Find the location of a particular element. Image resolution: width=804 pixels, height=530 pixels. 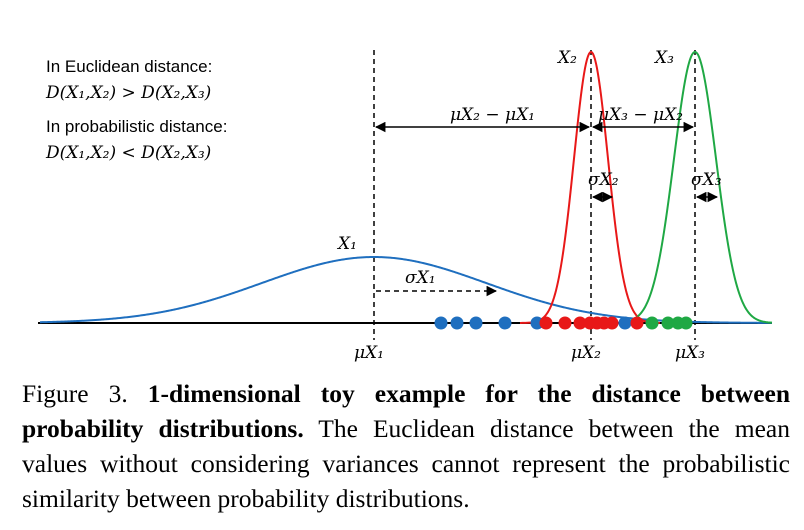

sigma-label: σX₃ is located at coordinates (706, 180).